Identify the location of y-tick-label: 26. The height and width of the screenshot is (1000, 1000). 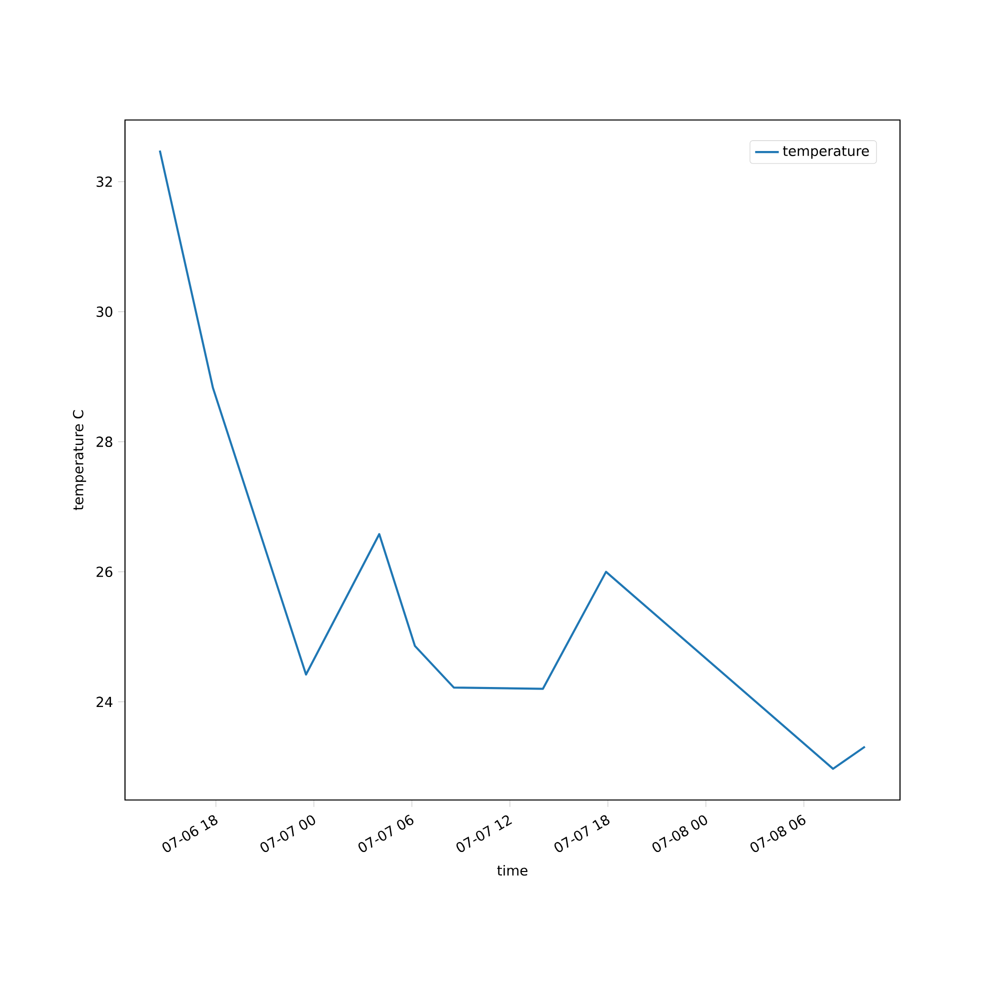
(104, 572).